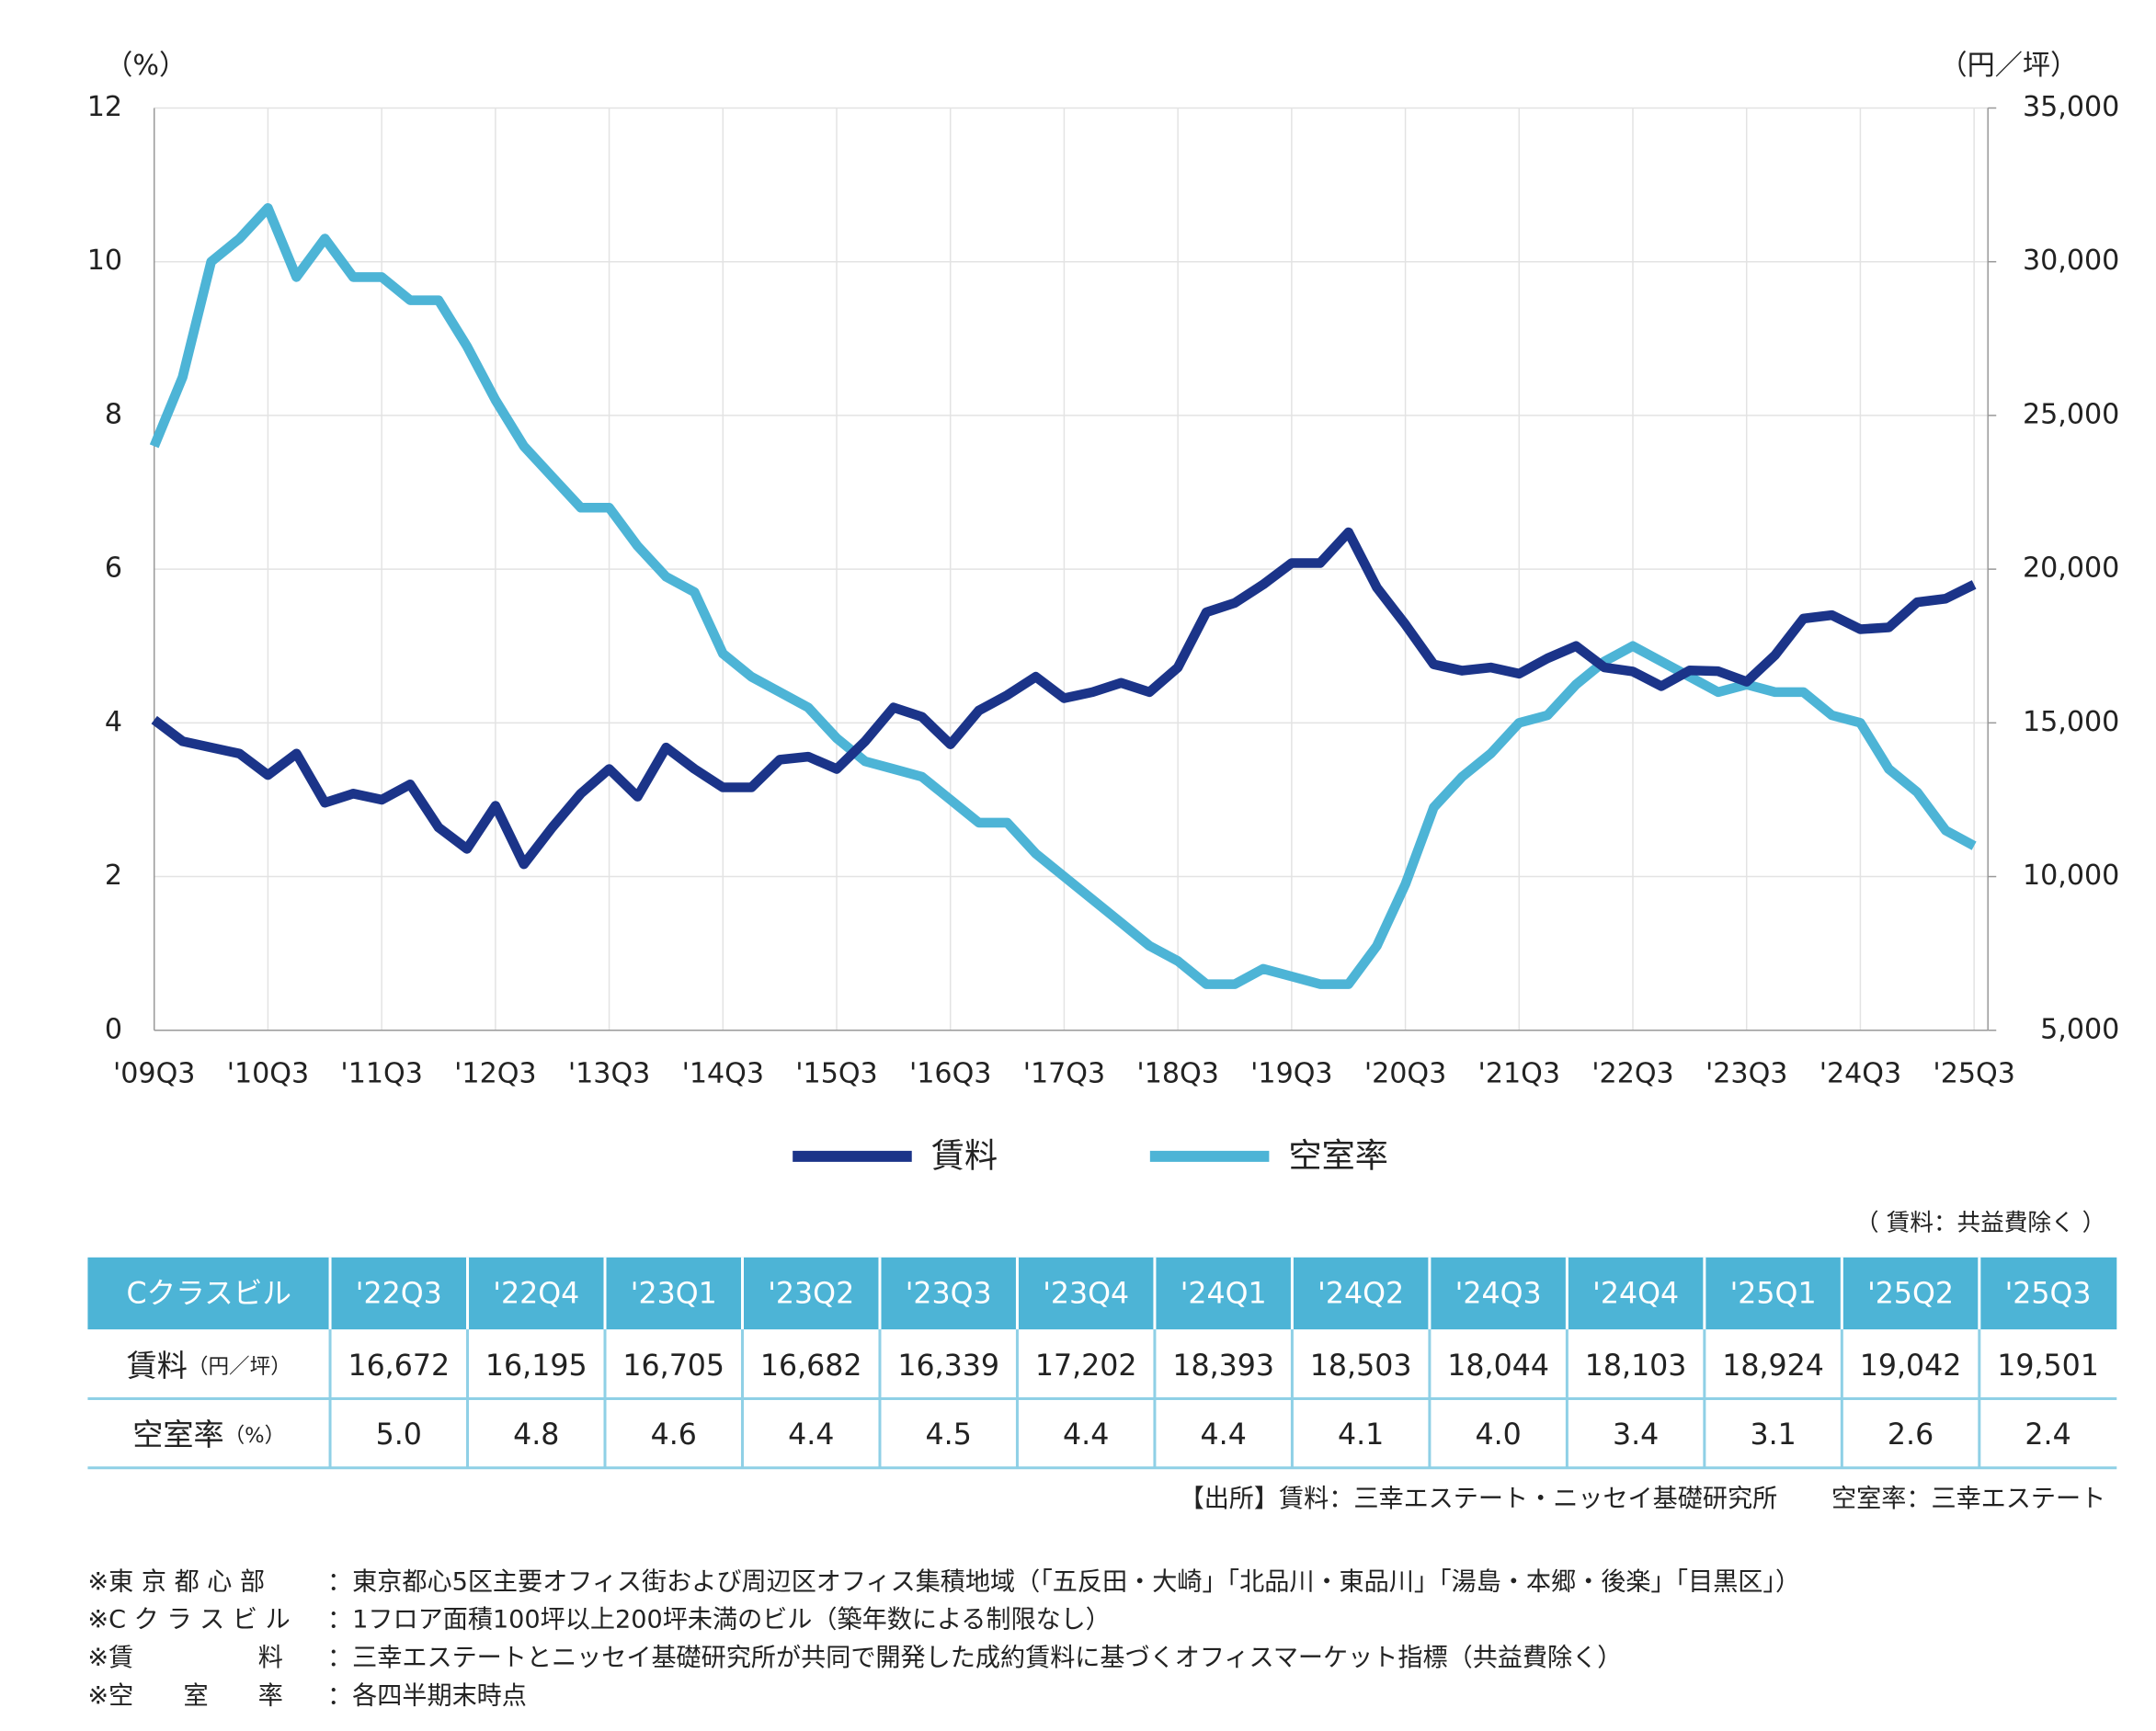  Describe the element at coordinates (1337, 1155) in the screenshot. I see `legend-label: 空室率` at that location.